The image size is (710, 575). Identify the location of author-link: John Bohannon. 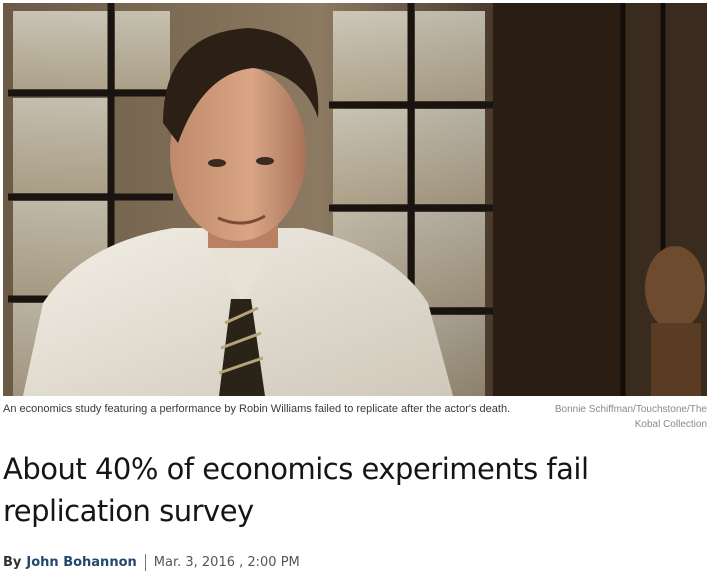
(81, 562).